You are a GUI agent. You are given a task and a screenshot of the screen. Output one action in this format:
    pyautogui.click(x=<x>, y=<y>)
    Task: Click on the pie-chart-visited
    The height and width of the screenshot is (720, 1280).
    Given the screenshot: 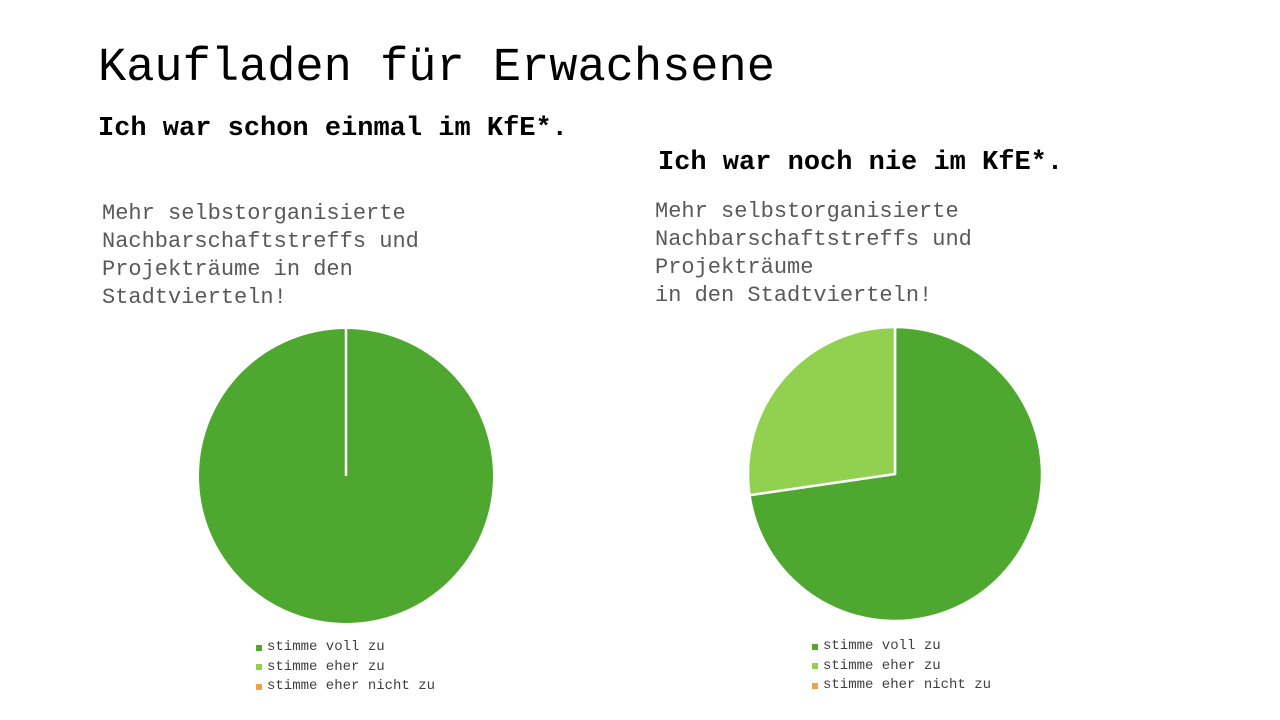 What is the action you would take?
    pyautogui.click(x=346, y=476)
    